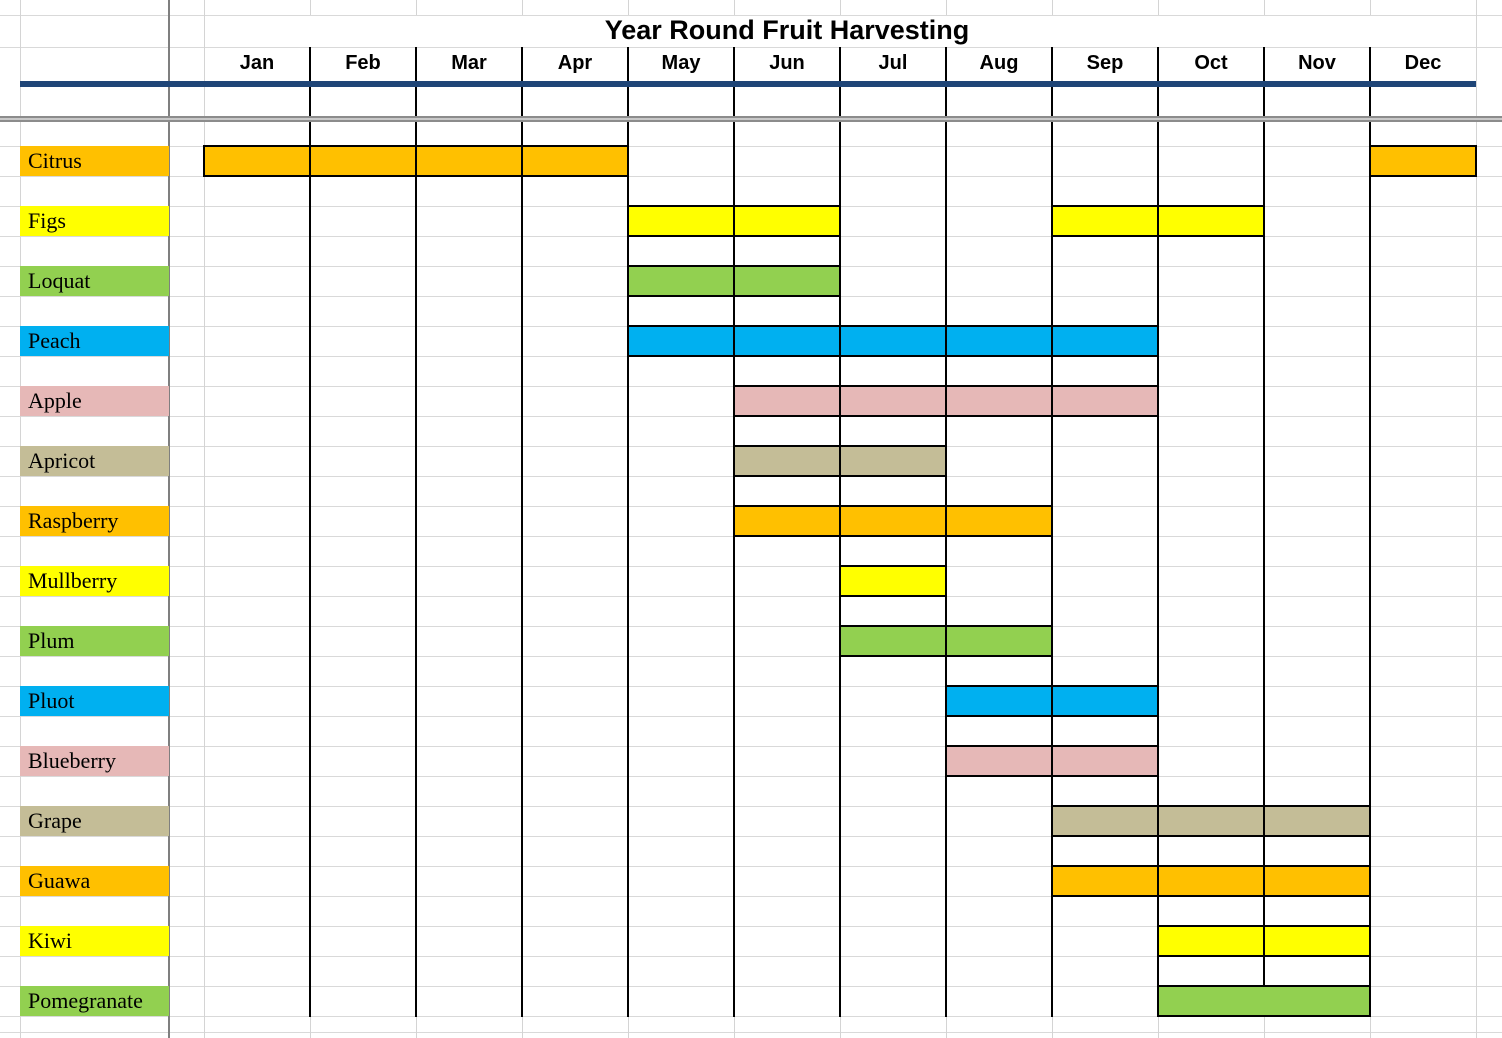  Describe the element at coordinates (787, 30) in the screenshot. I see `chart-title: Year Round Fruit Harvesting` at that location.